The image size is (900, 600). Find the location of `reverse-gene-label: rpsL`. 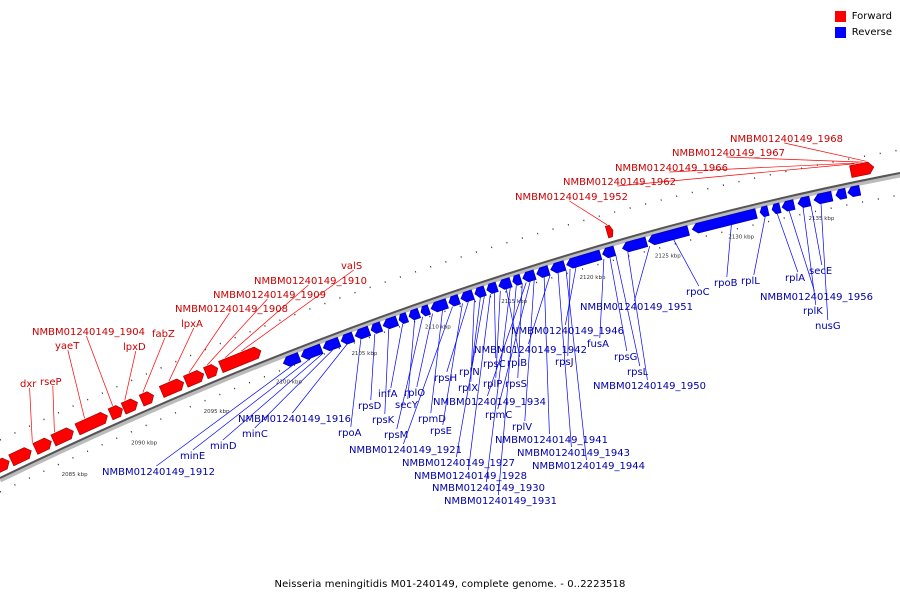

reverse-gene-label: rpsL is located at coordinates (638, 372).